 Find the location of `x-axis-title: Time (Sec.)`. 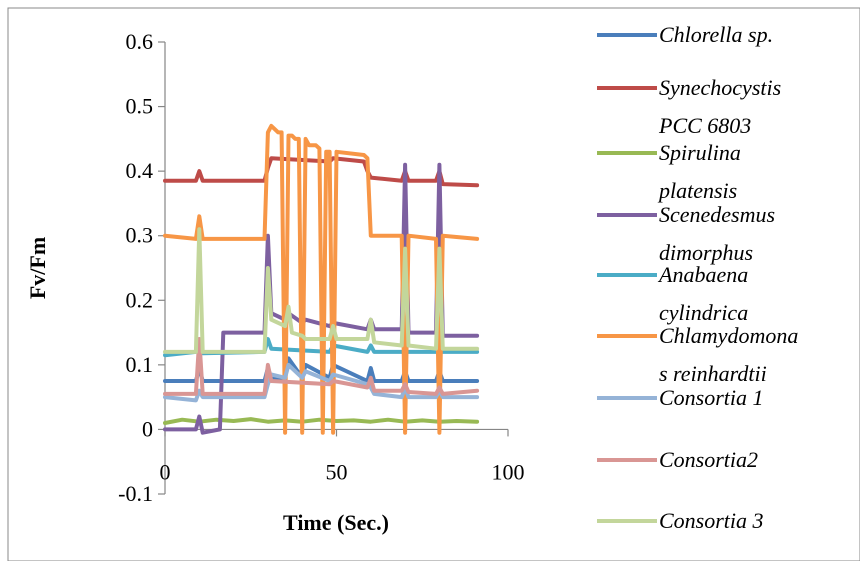

x-axis-title: Time (Sec.) is located at coordinates (336, 522).